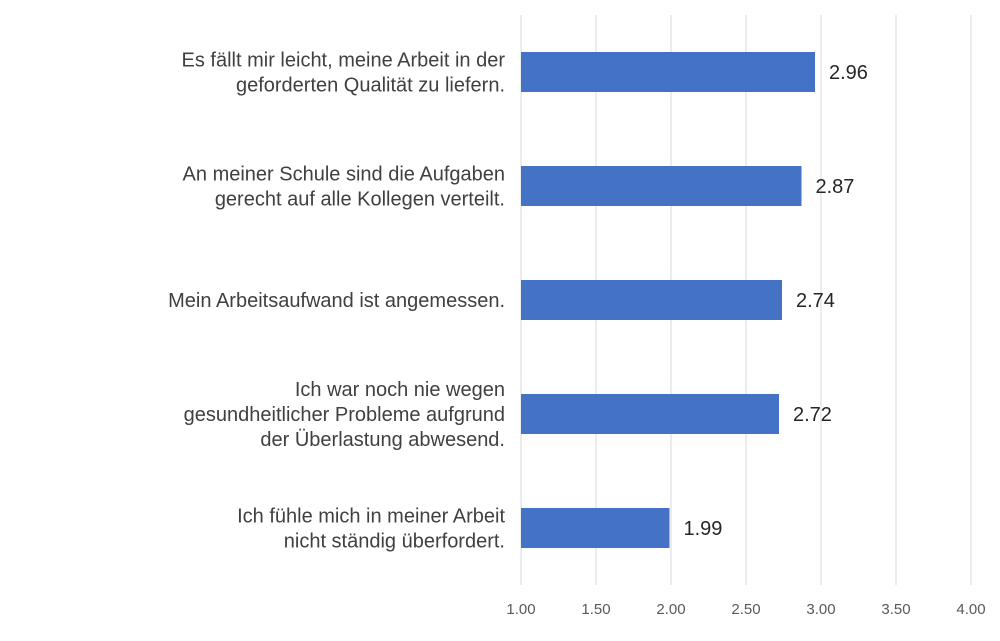 The image size is (1000, 641). Describe the element at coordinates (835, 187) in the screenshot. I see `data-label: 2.87` at that location.